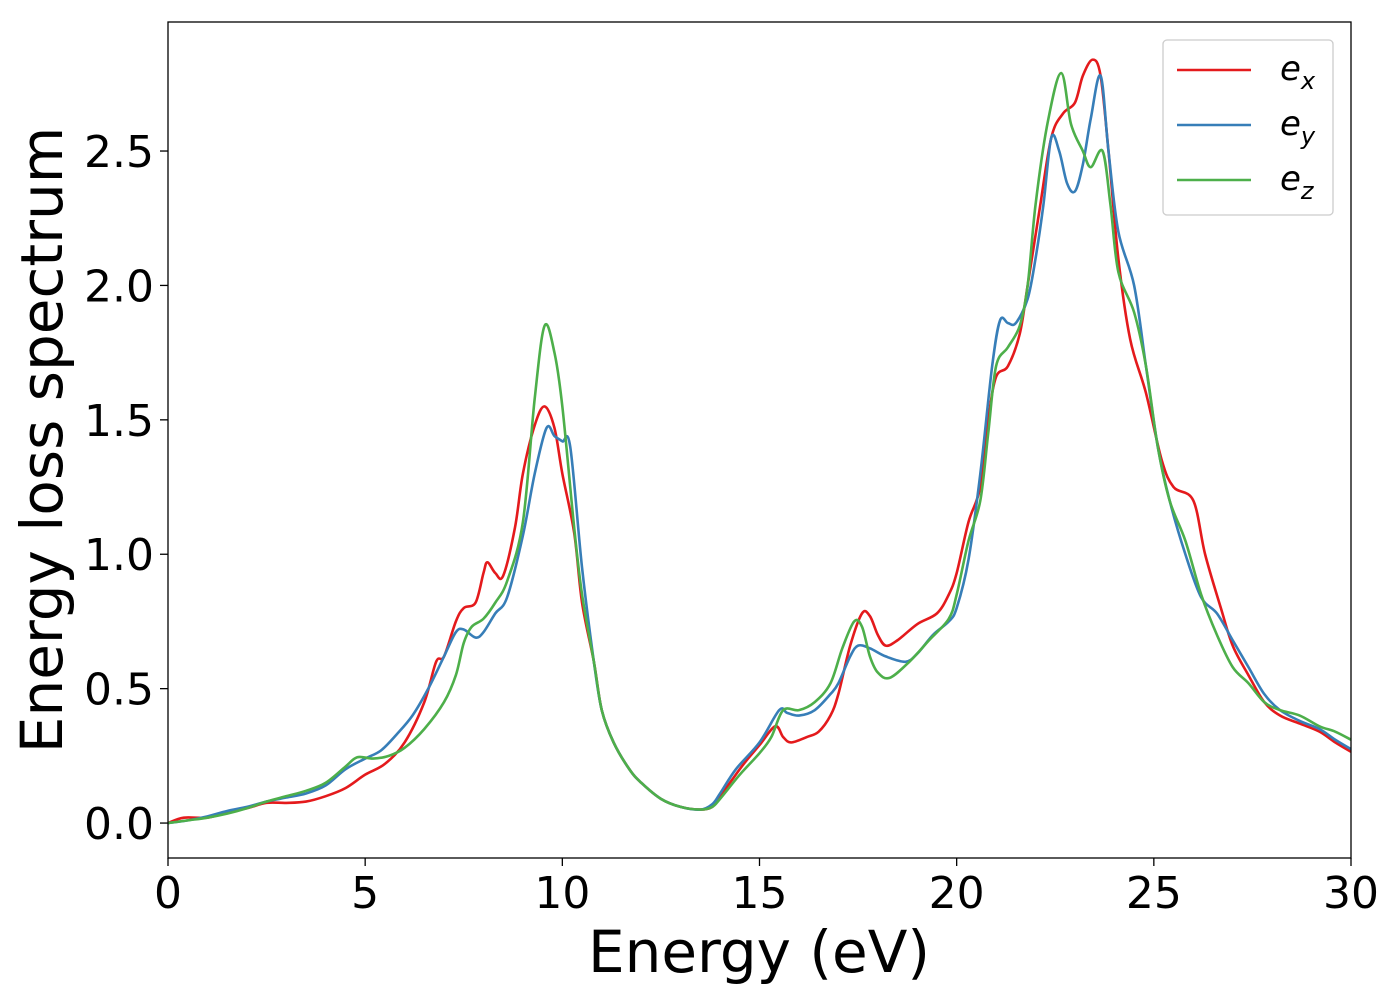 This screenshot has width=1400, height=1000. What do you see at coordinates (119, 555) in the screenshot?
I see `y-tick-label: 1.0` at bounding box center [119, 555].